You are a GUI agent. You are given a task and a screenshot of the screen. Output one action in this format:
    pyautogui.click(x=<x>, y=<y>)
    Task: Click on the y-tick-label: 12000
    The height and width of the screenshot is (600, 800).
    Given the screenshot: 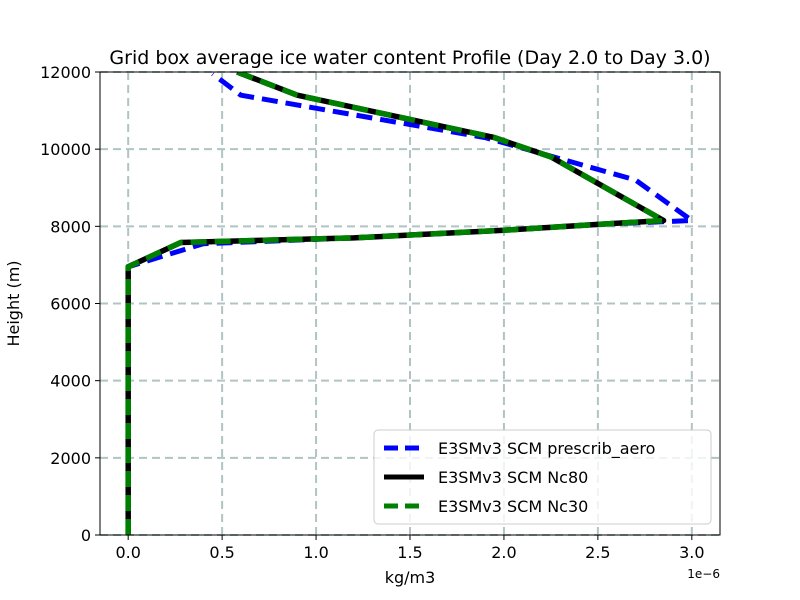 What is the action you would take?
    pyautogui.click(x=65, y=72)
    